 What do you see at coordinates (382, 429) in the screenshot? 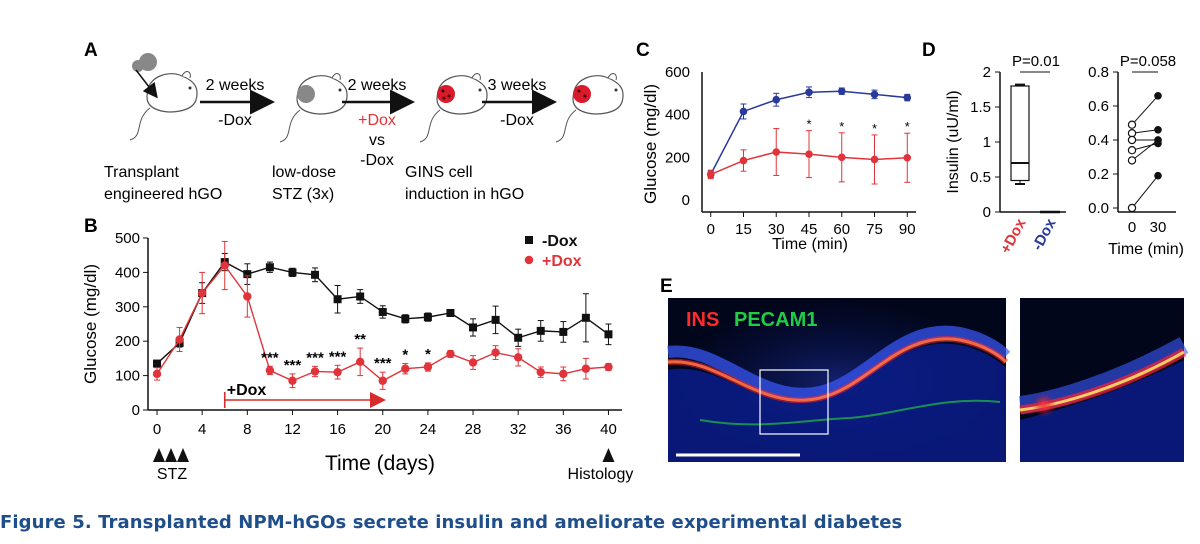
I see `x-tick-label: 20` at bounding box center [382, 429].